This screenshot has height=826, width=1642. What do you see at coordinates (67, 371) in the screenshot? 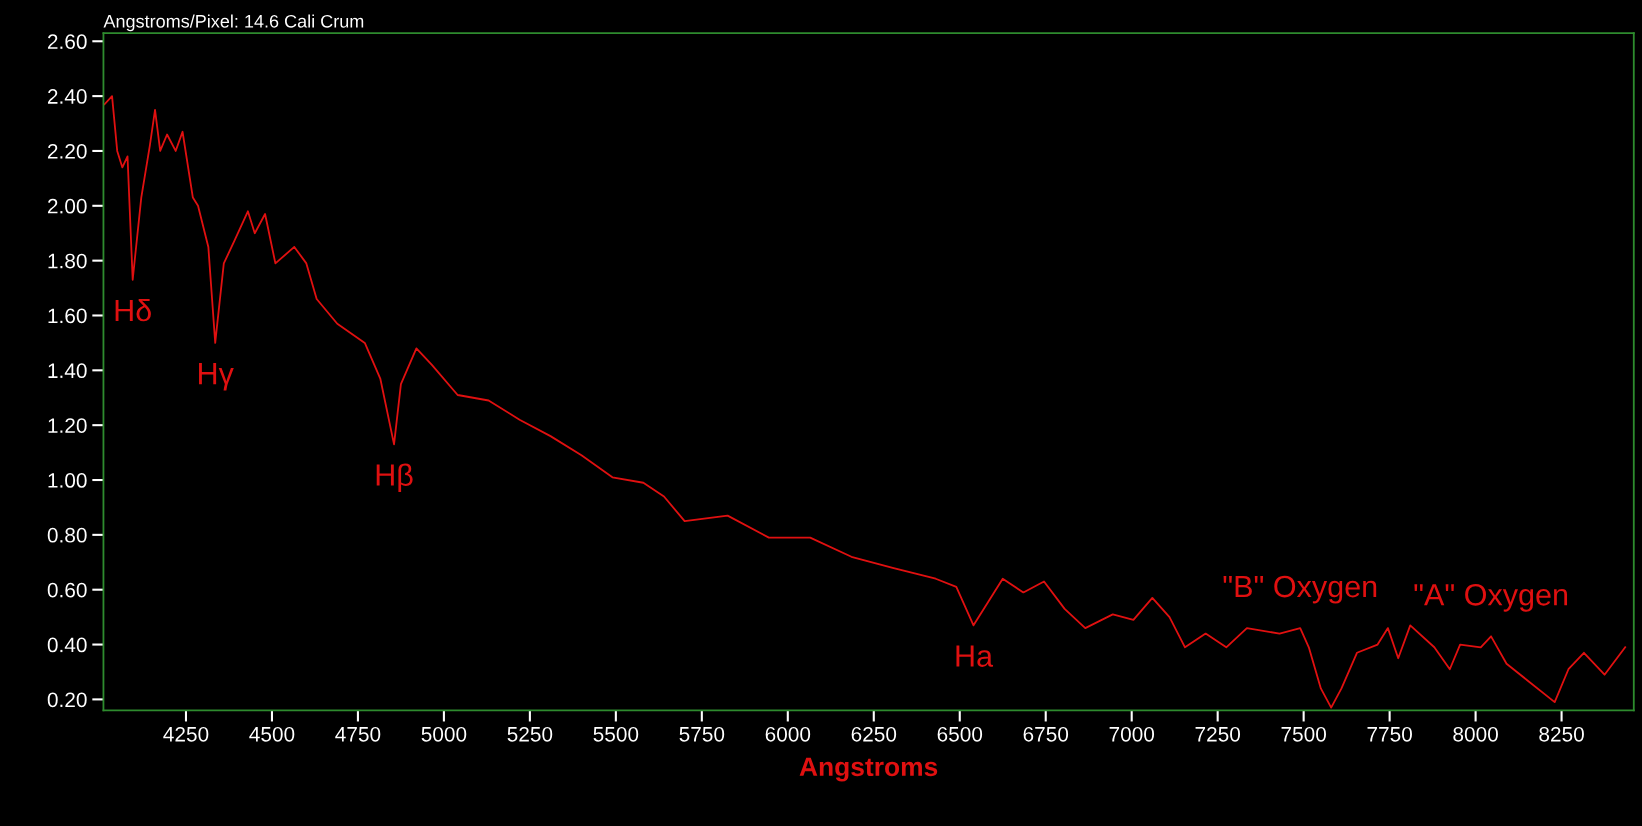
I see `y-tick-label: 1.40` at bounding box center [67, 371].